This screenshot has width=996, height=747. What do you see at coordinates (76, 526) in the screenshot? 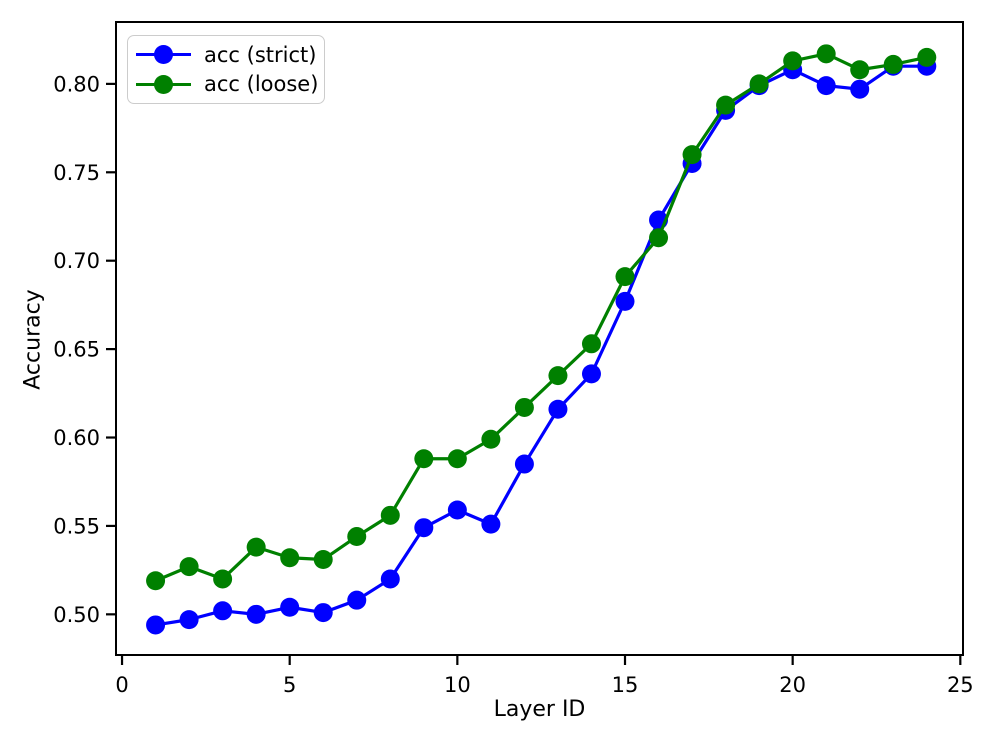
I see `y-tick-label: 0.55` at bounding box center [76, 526].